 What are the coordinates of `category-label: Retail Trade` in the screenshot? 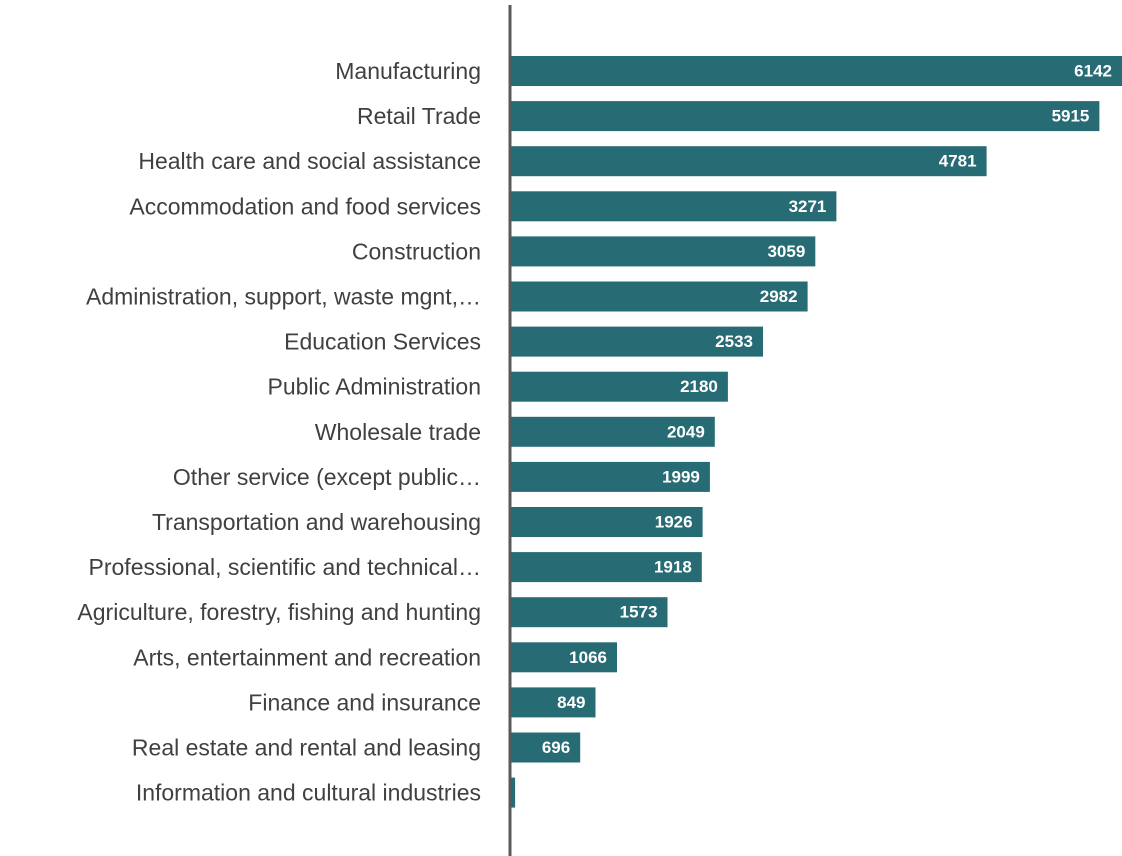 It's located at (419, 116).